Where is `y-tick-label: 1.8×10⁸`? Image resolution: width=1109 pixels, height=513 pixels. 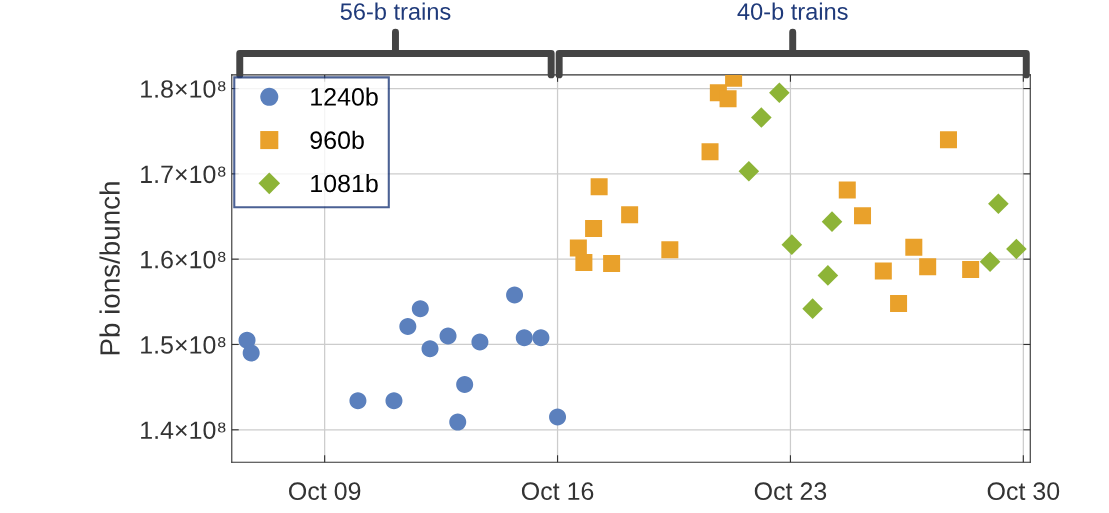
y-tick-label: 1.8×10⁸ is located at coordinates (183, 89).